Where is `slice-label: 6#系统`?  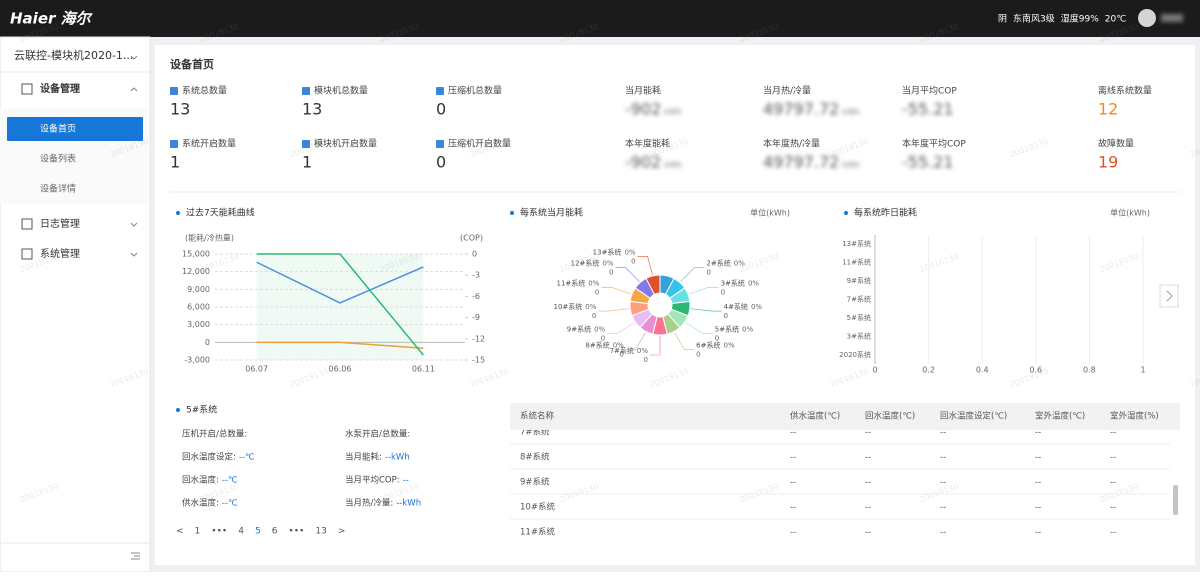 slice-label: 6#系统 is located at coordinates (708, 344).